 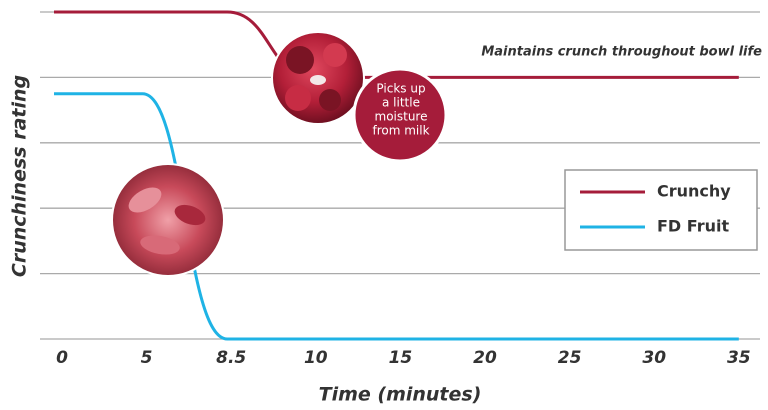 What do you see at coordinates (147, 358) in the screenshot?
I see `x-tick-label: 5` at bounding box center [147, 358].